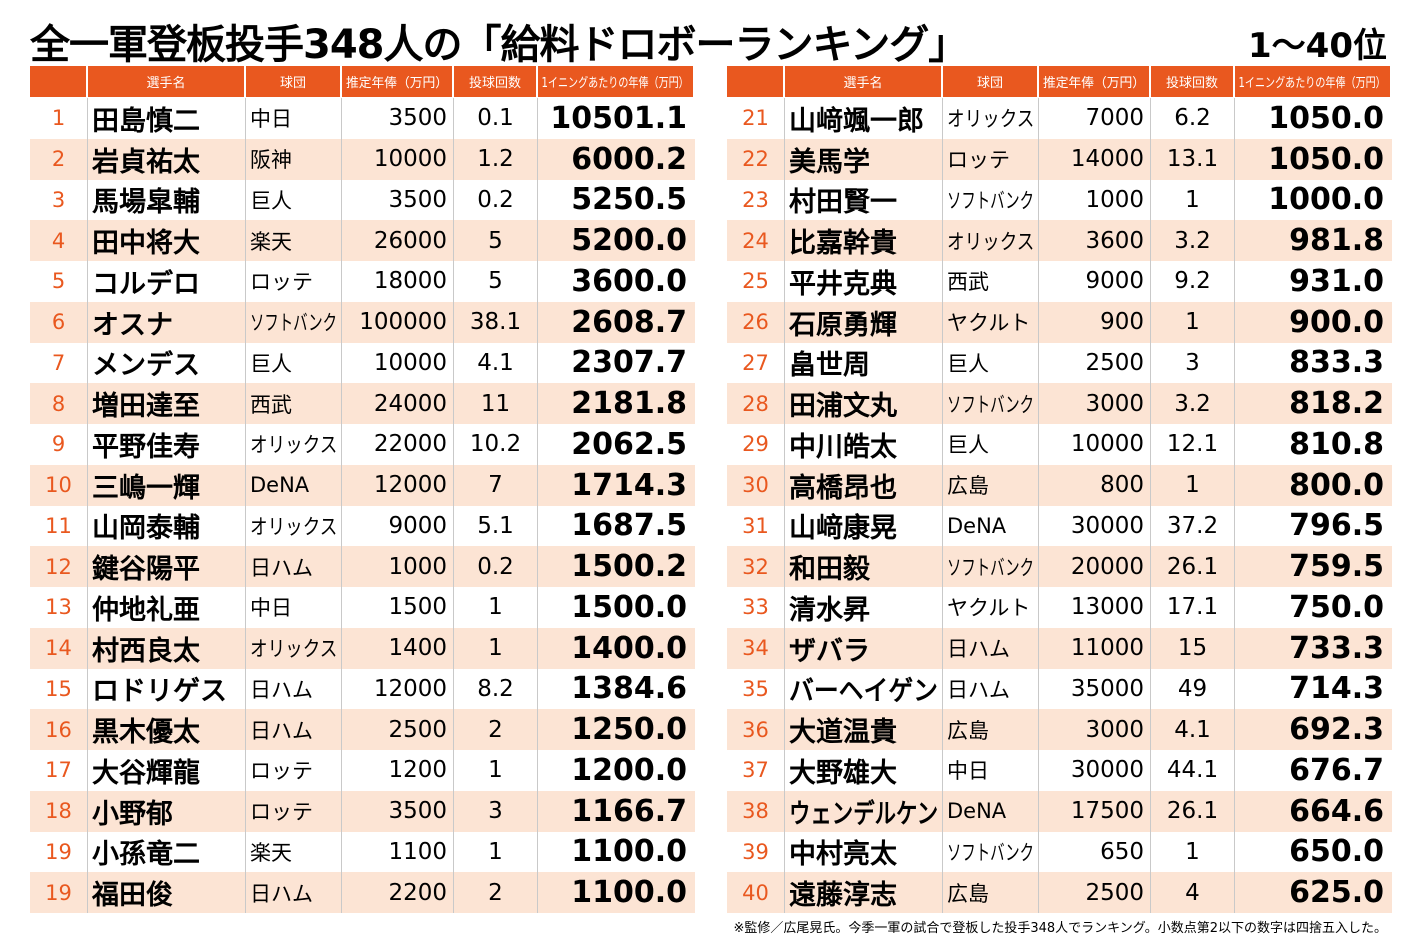 This screenshot has width=1417, height=945. Describe the element at coordinates (864, 281) in the screenshot. I see `player-name: 平井克典` at that location.